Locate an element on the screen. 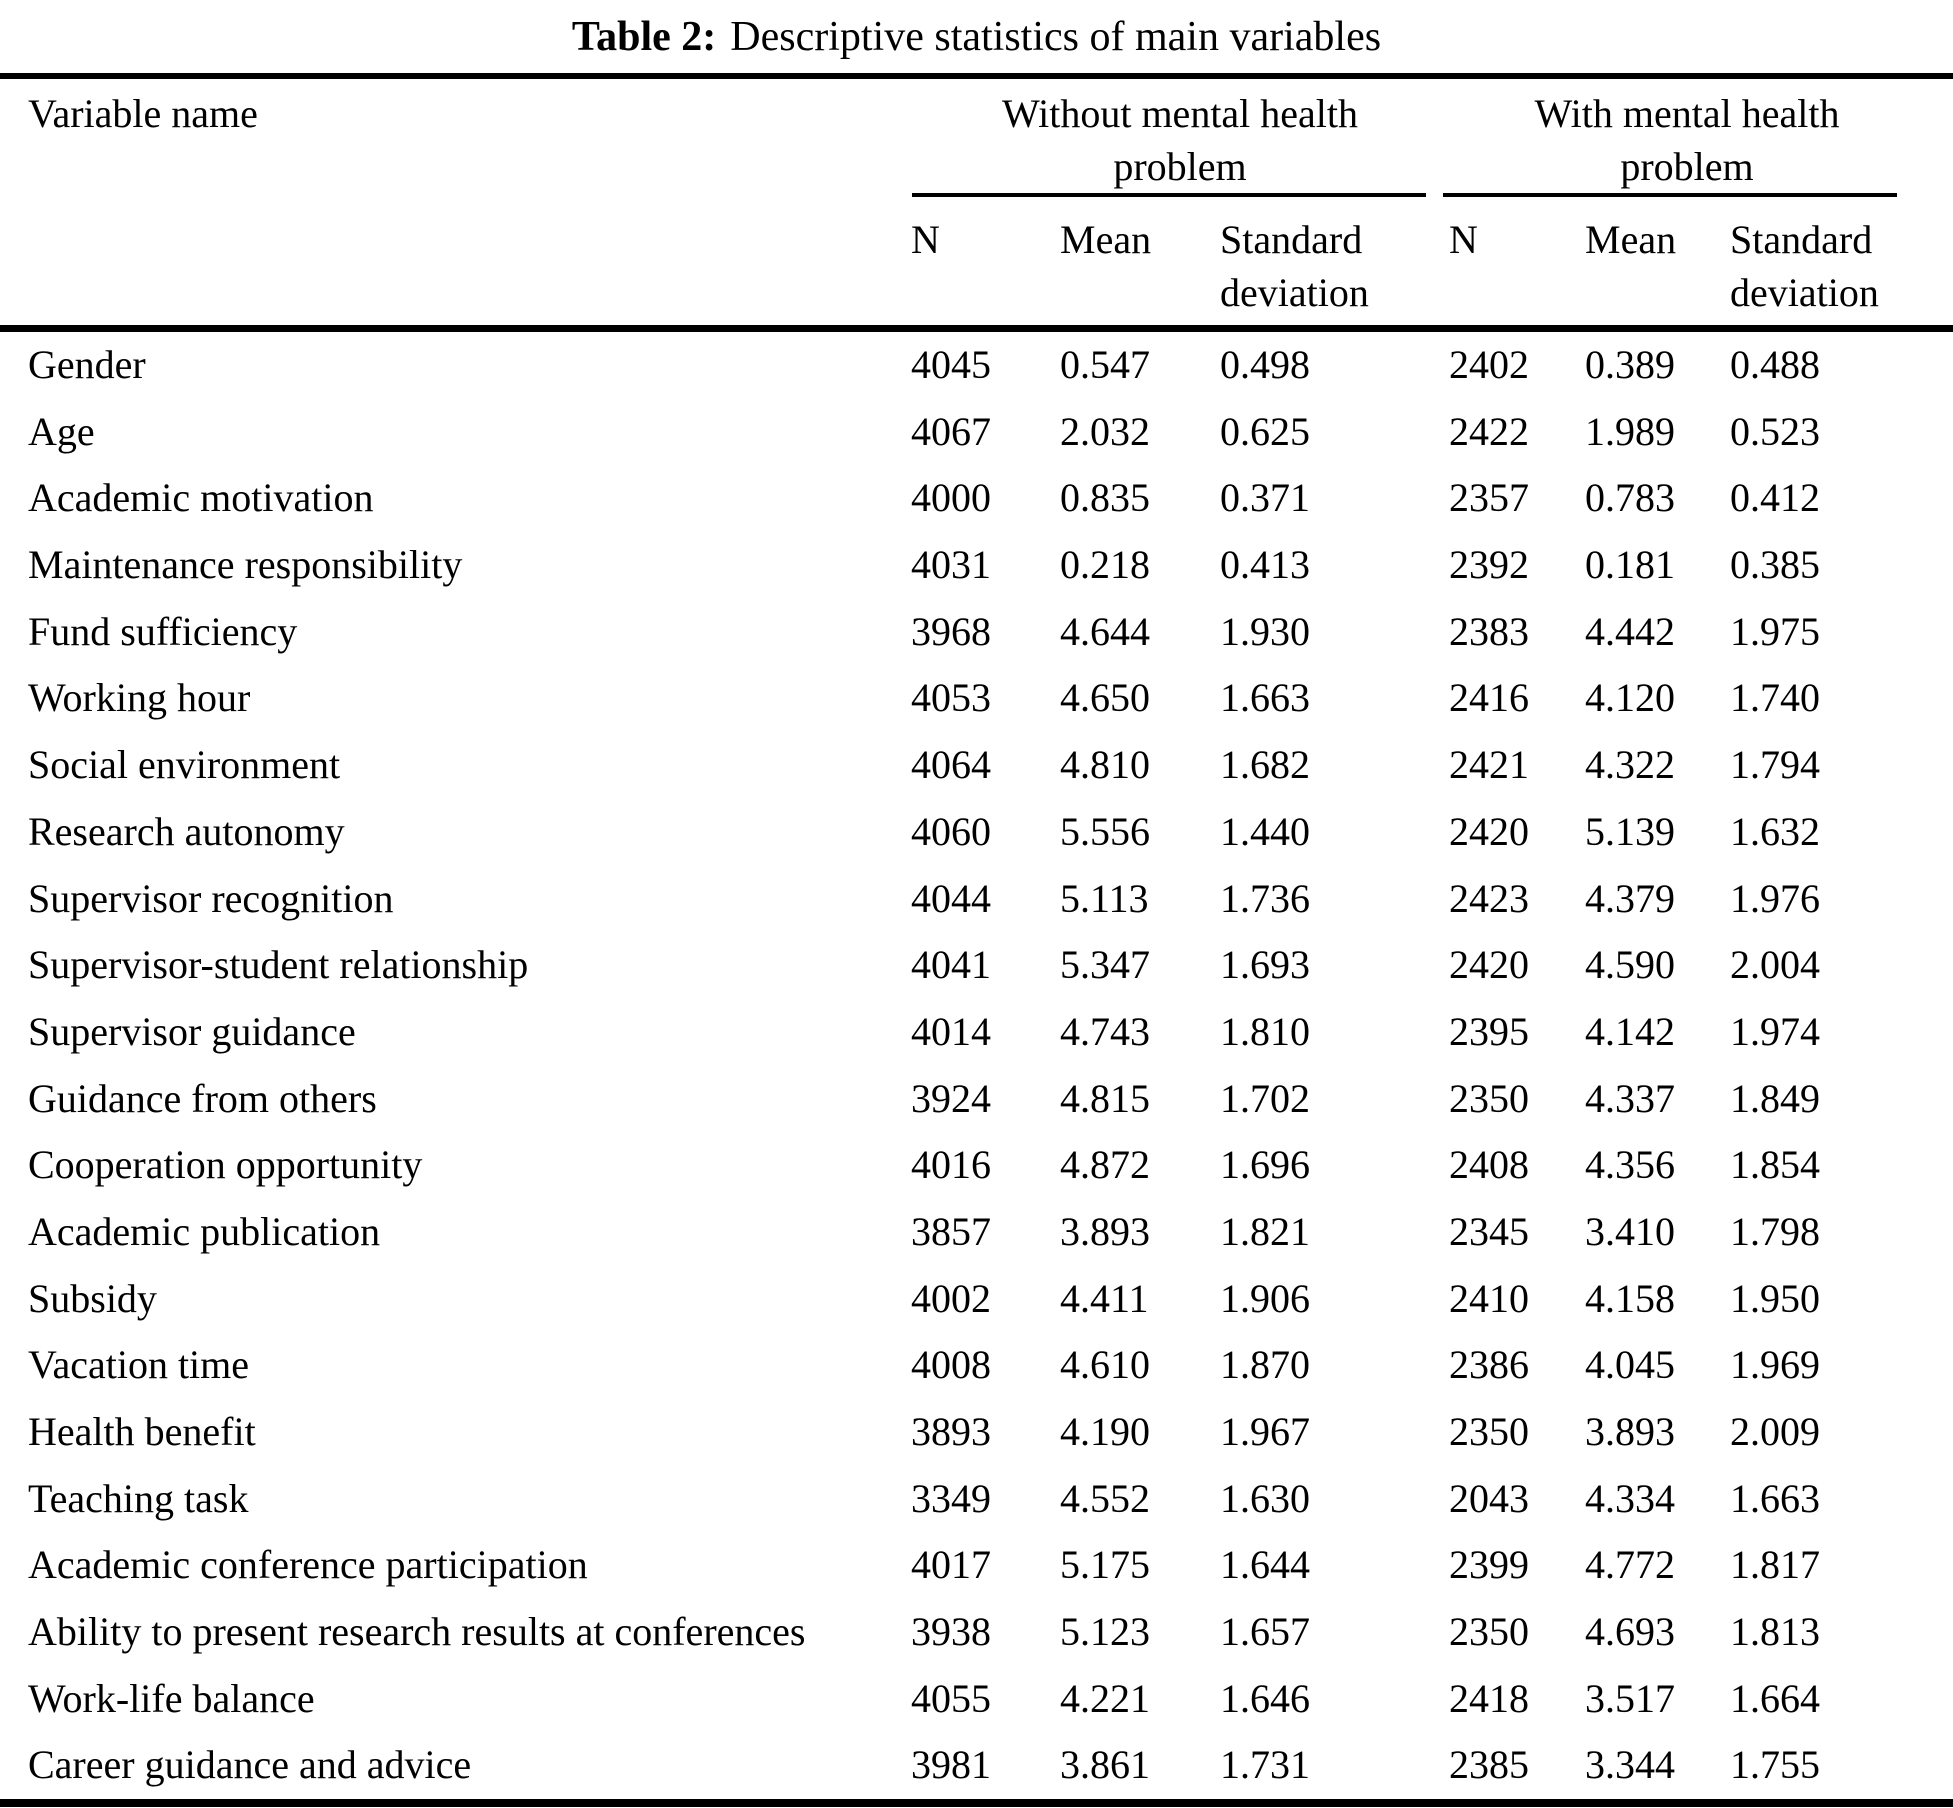  cell-with-sd: 1.854 is located at coordinates (1775, 1165).